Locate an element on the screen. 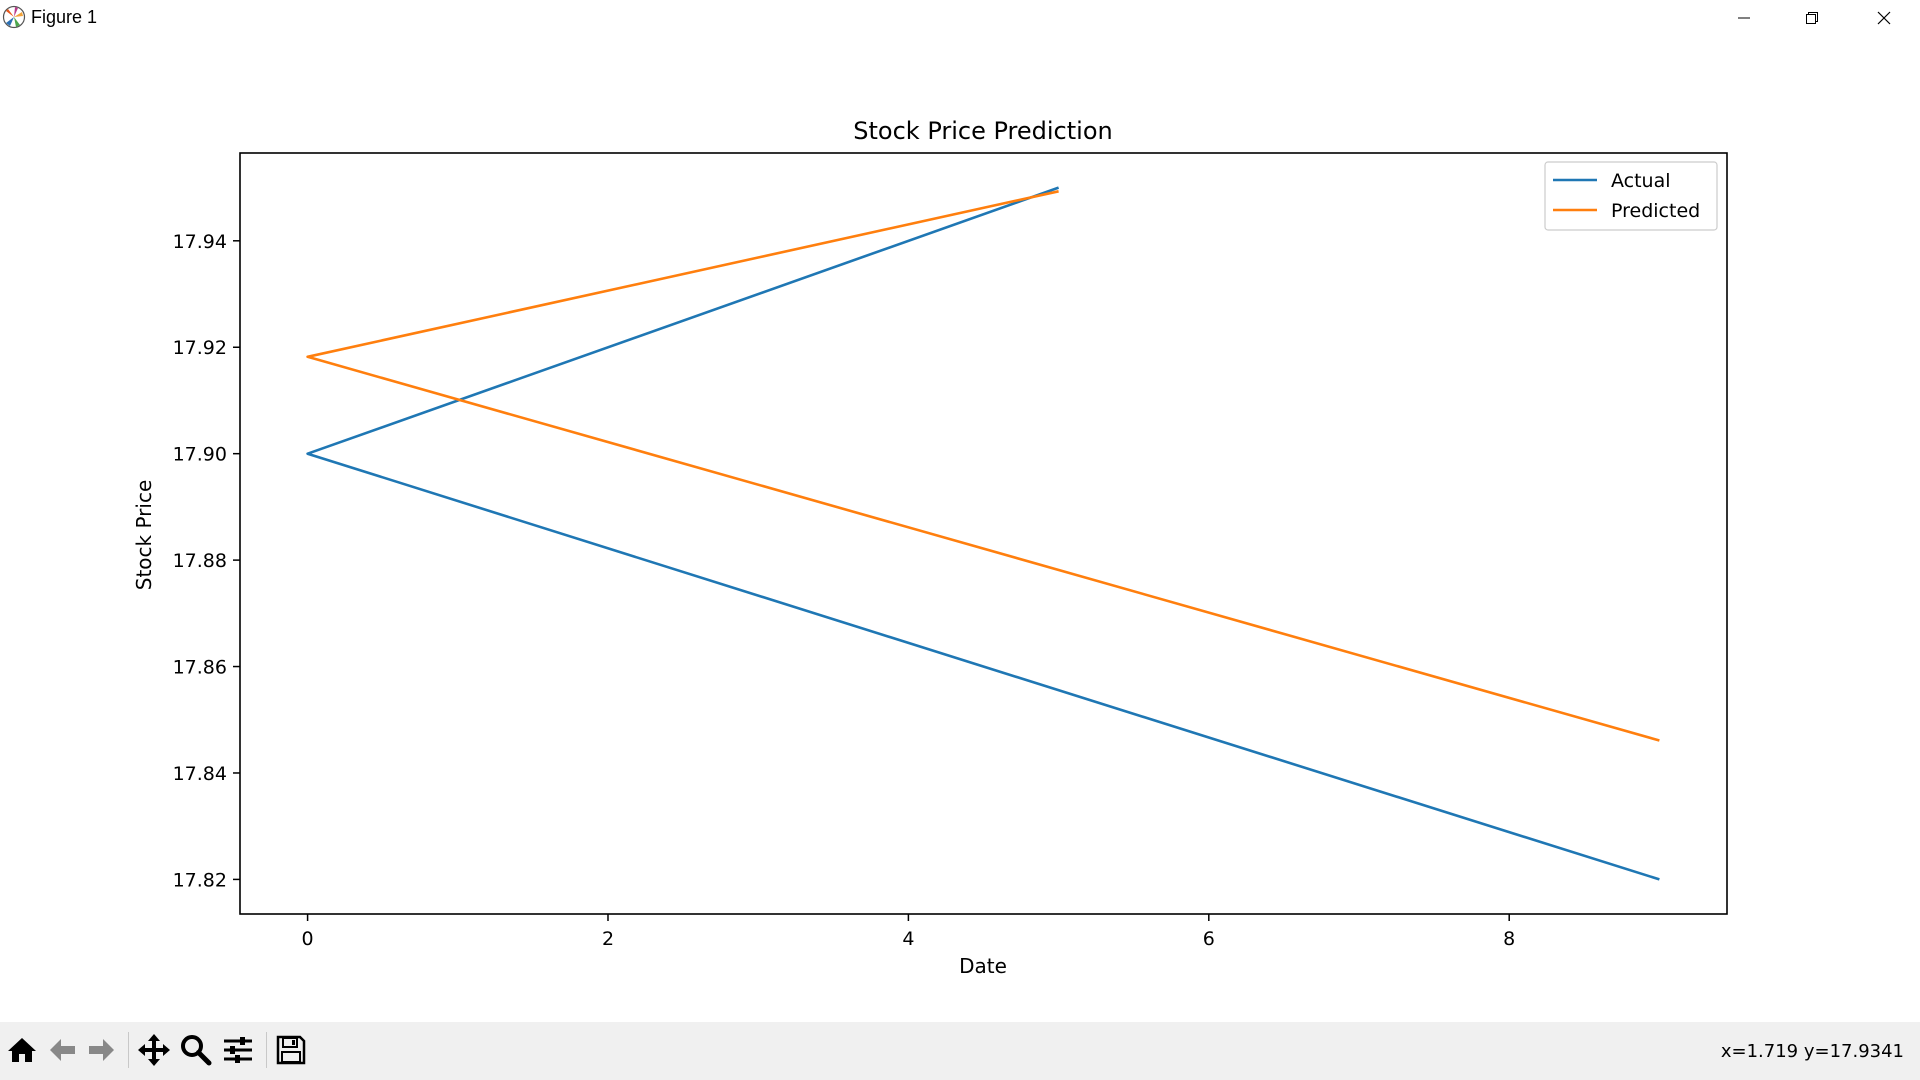 The width and height of the screenshot is (1920, 1080). legend-label: Actual is located at coordinates (1641, 181).